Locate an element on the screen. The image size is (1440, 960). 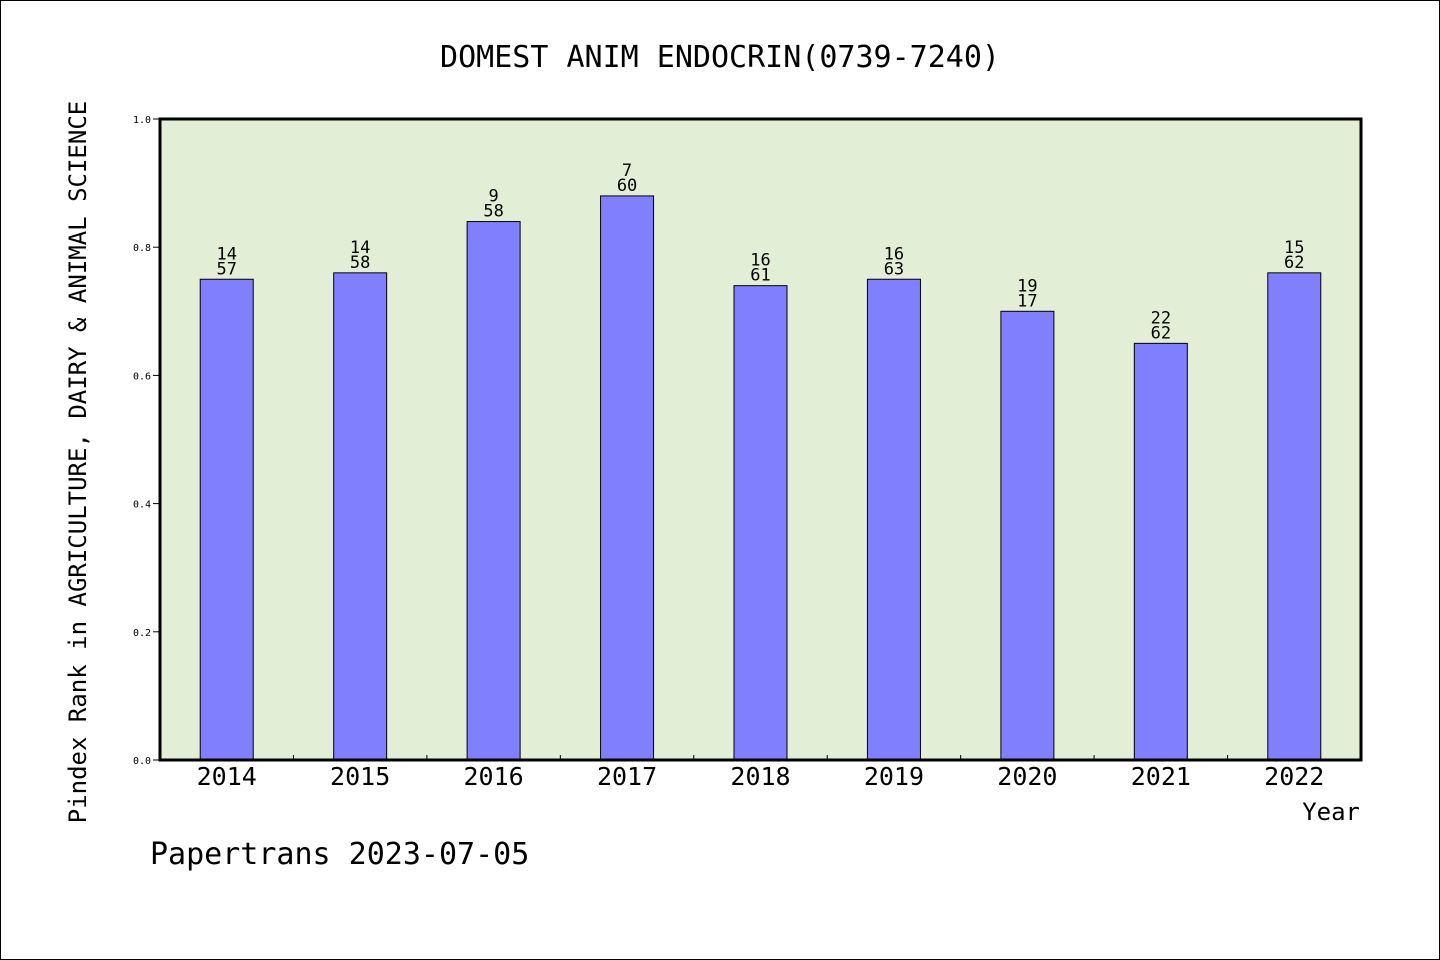
bar-label-top: 9 is located at coordinates (493, 197).